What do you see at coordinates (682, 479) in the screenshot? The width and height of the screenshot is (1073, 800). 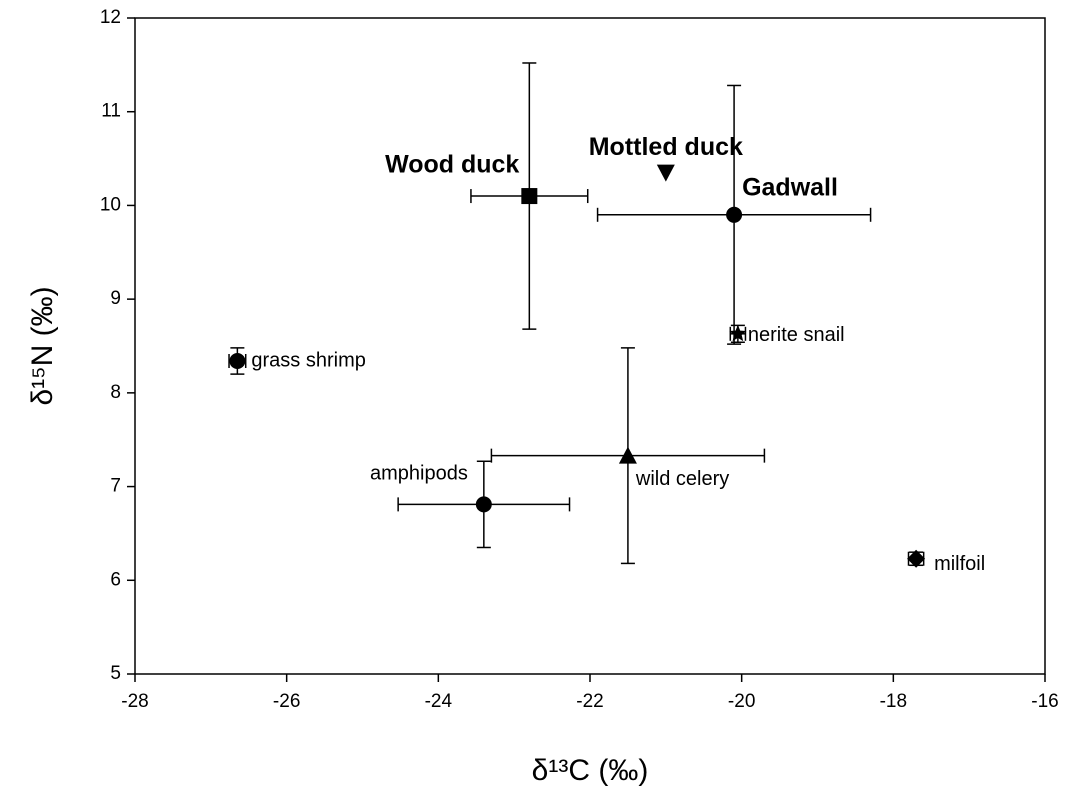 I see `point-label: wild celery` at bounding box center [682, 479].